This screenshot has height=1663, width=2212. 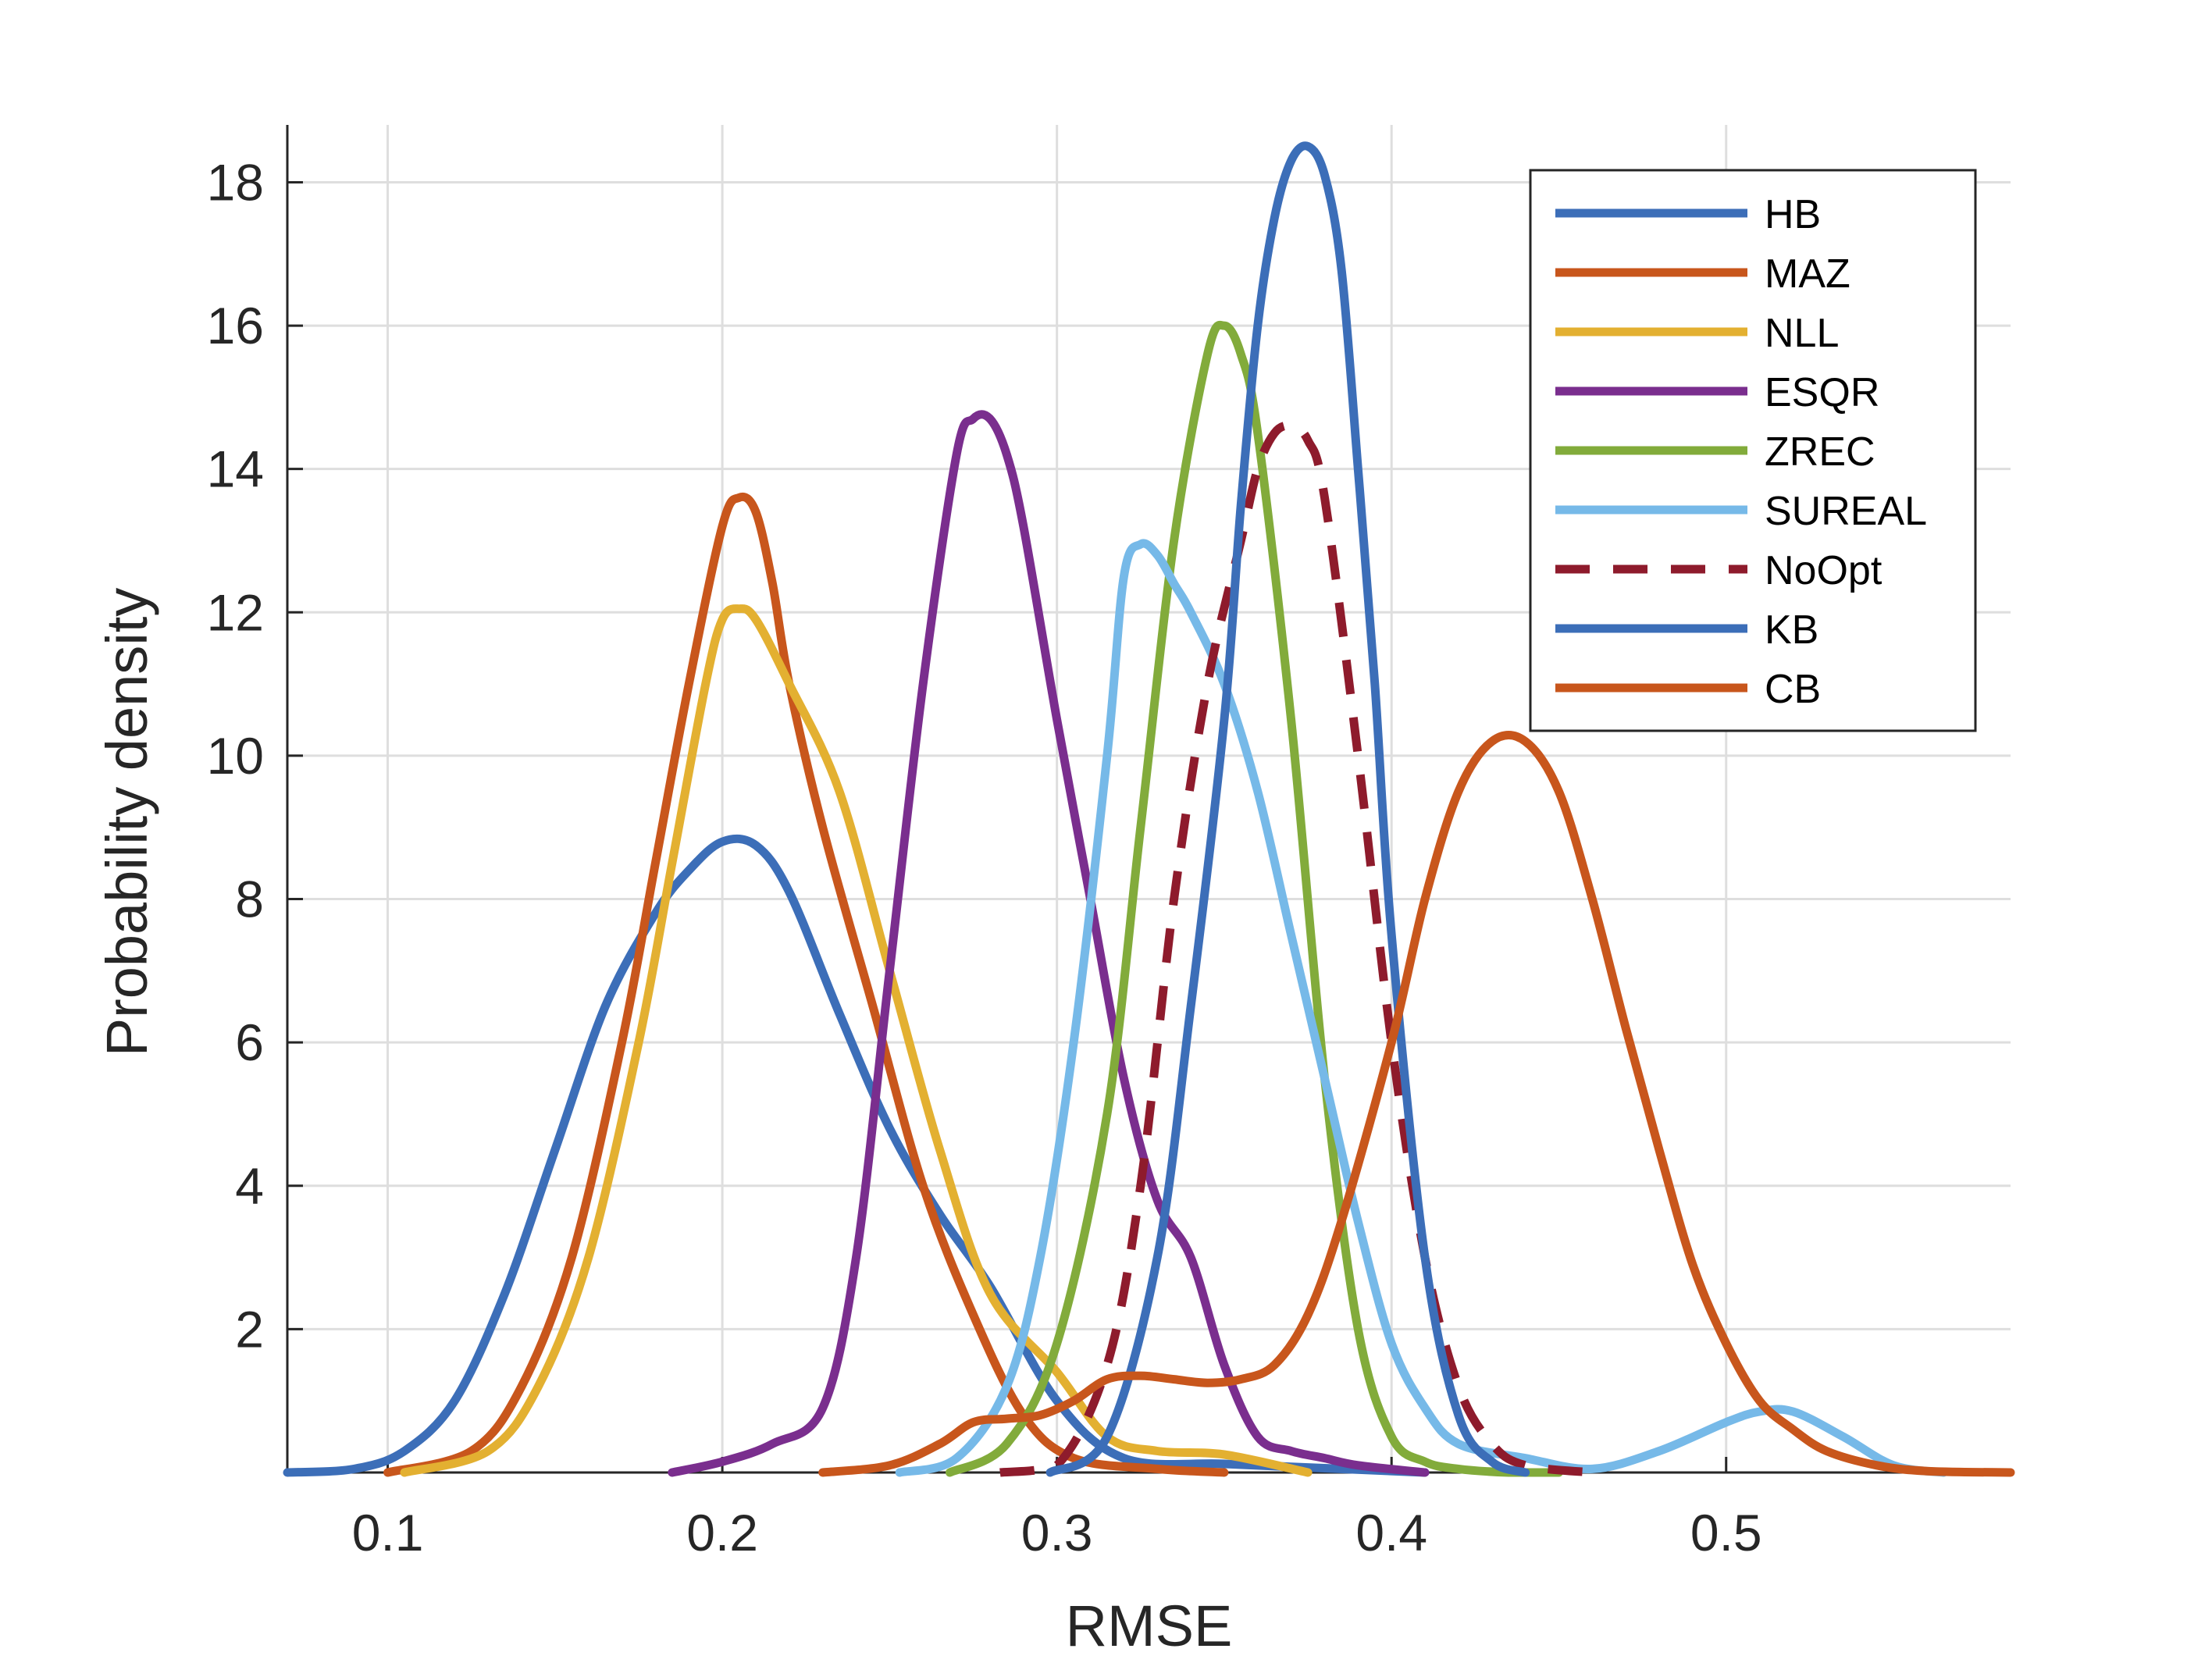 I want to click on legend-label-cb: CB, so click(x=1793, y=690).